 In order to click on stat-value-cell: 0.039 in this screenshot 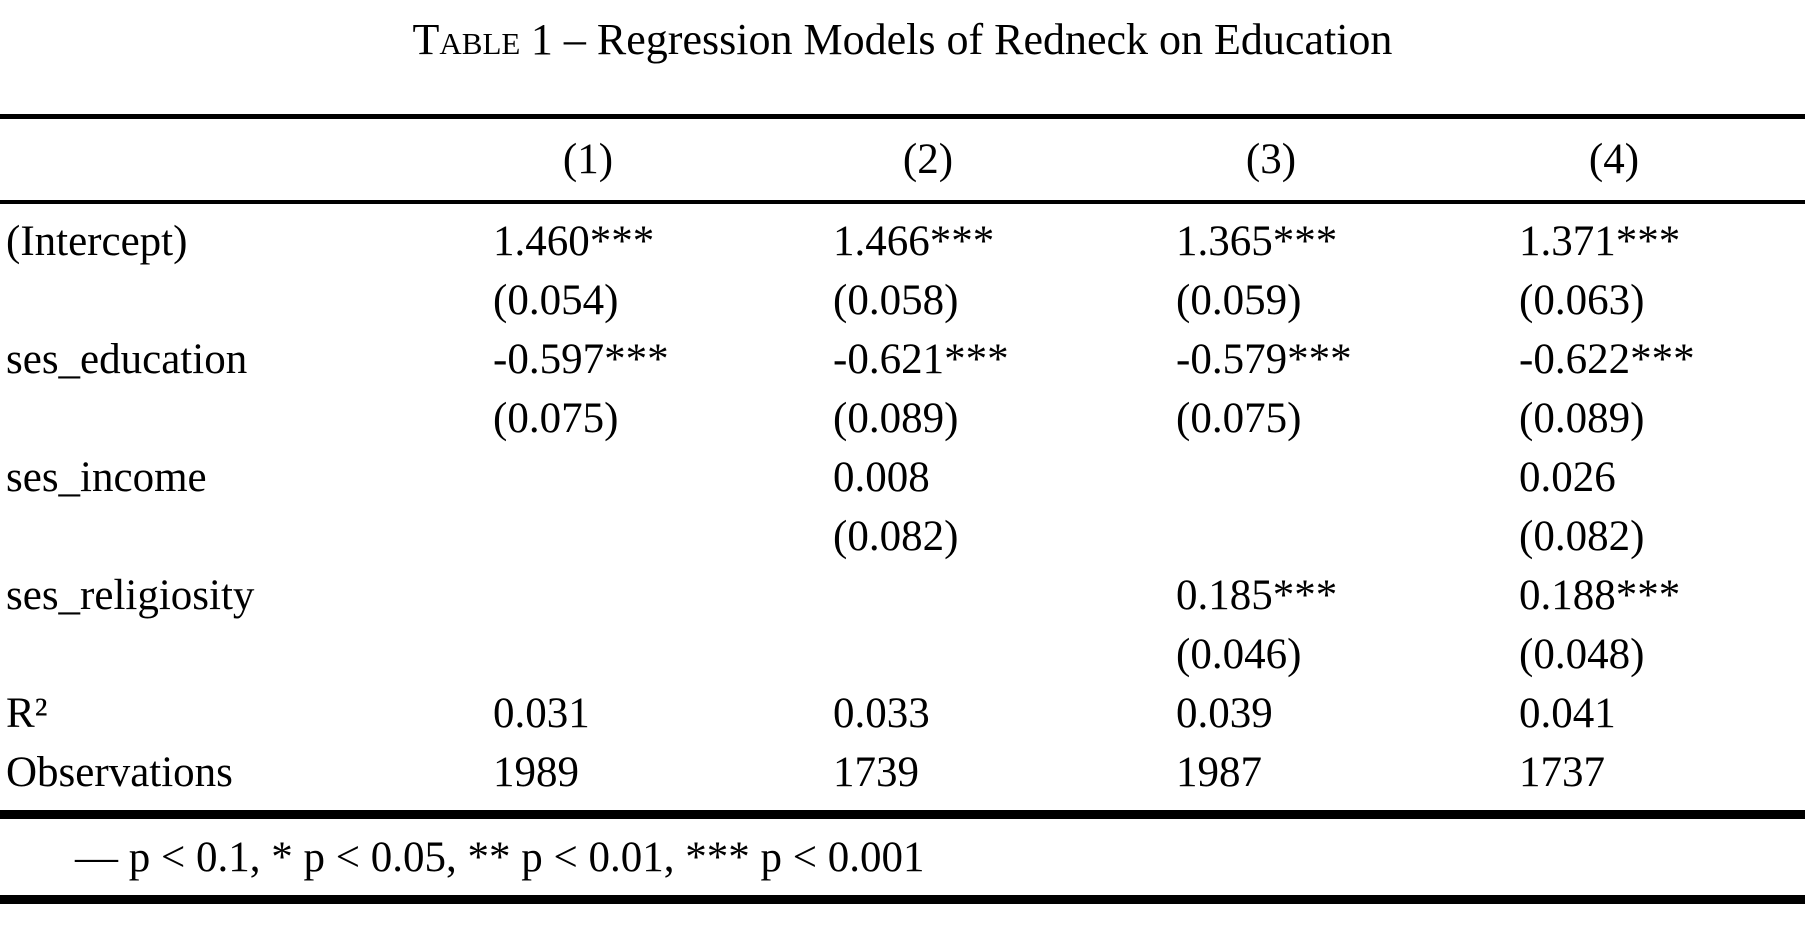, I will do `click(1224, 713)`.